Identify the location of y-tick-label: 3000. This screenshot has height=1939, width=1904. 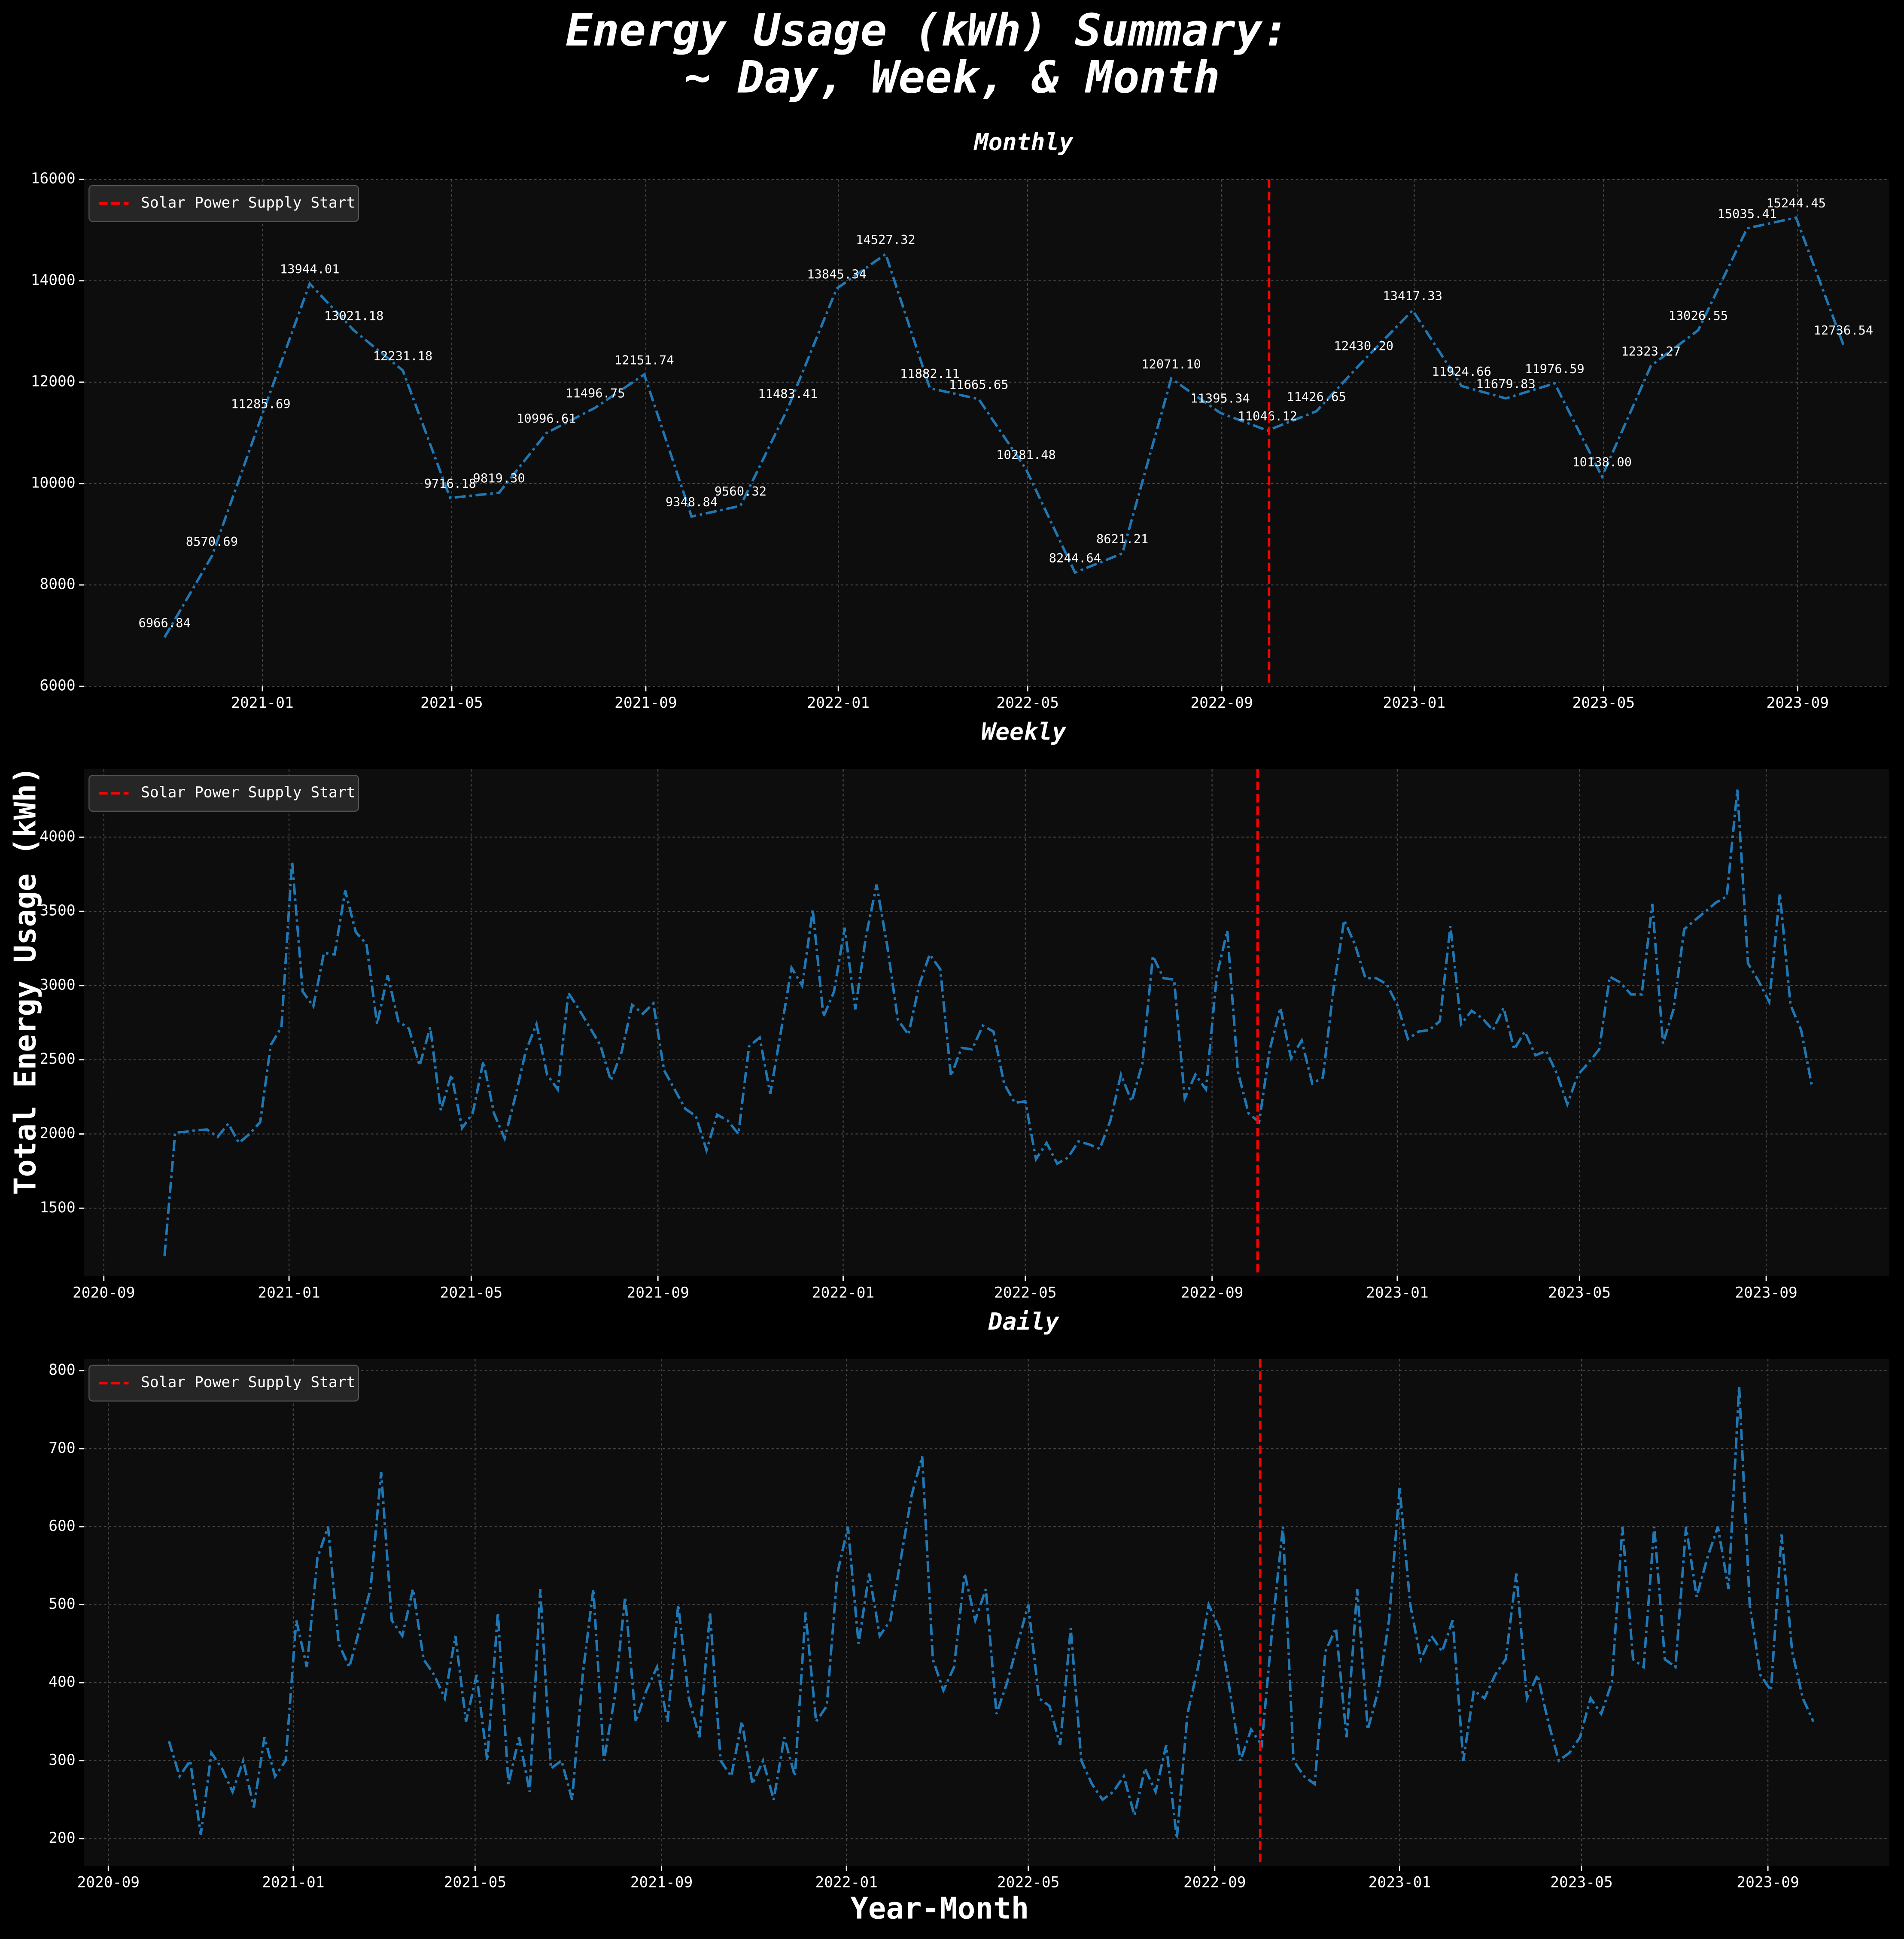
(58, 984).